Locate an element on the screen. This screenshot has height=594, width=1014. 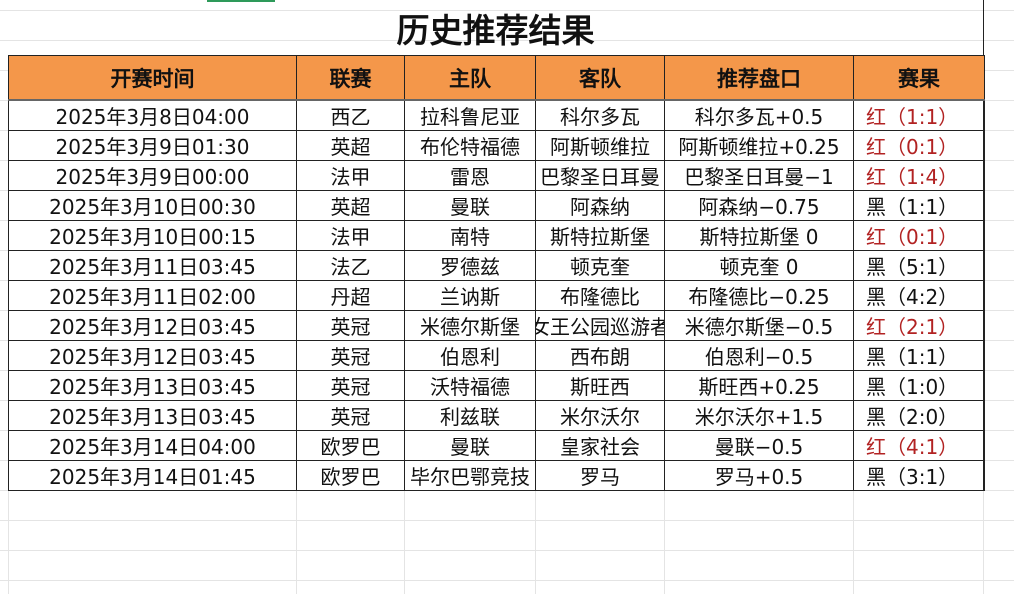
handicap-cell: 科尔多瓦+0.5 is located at coordinates (759, 115).